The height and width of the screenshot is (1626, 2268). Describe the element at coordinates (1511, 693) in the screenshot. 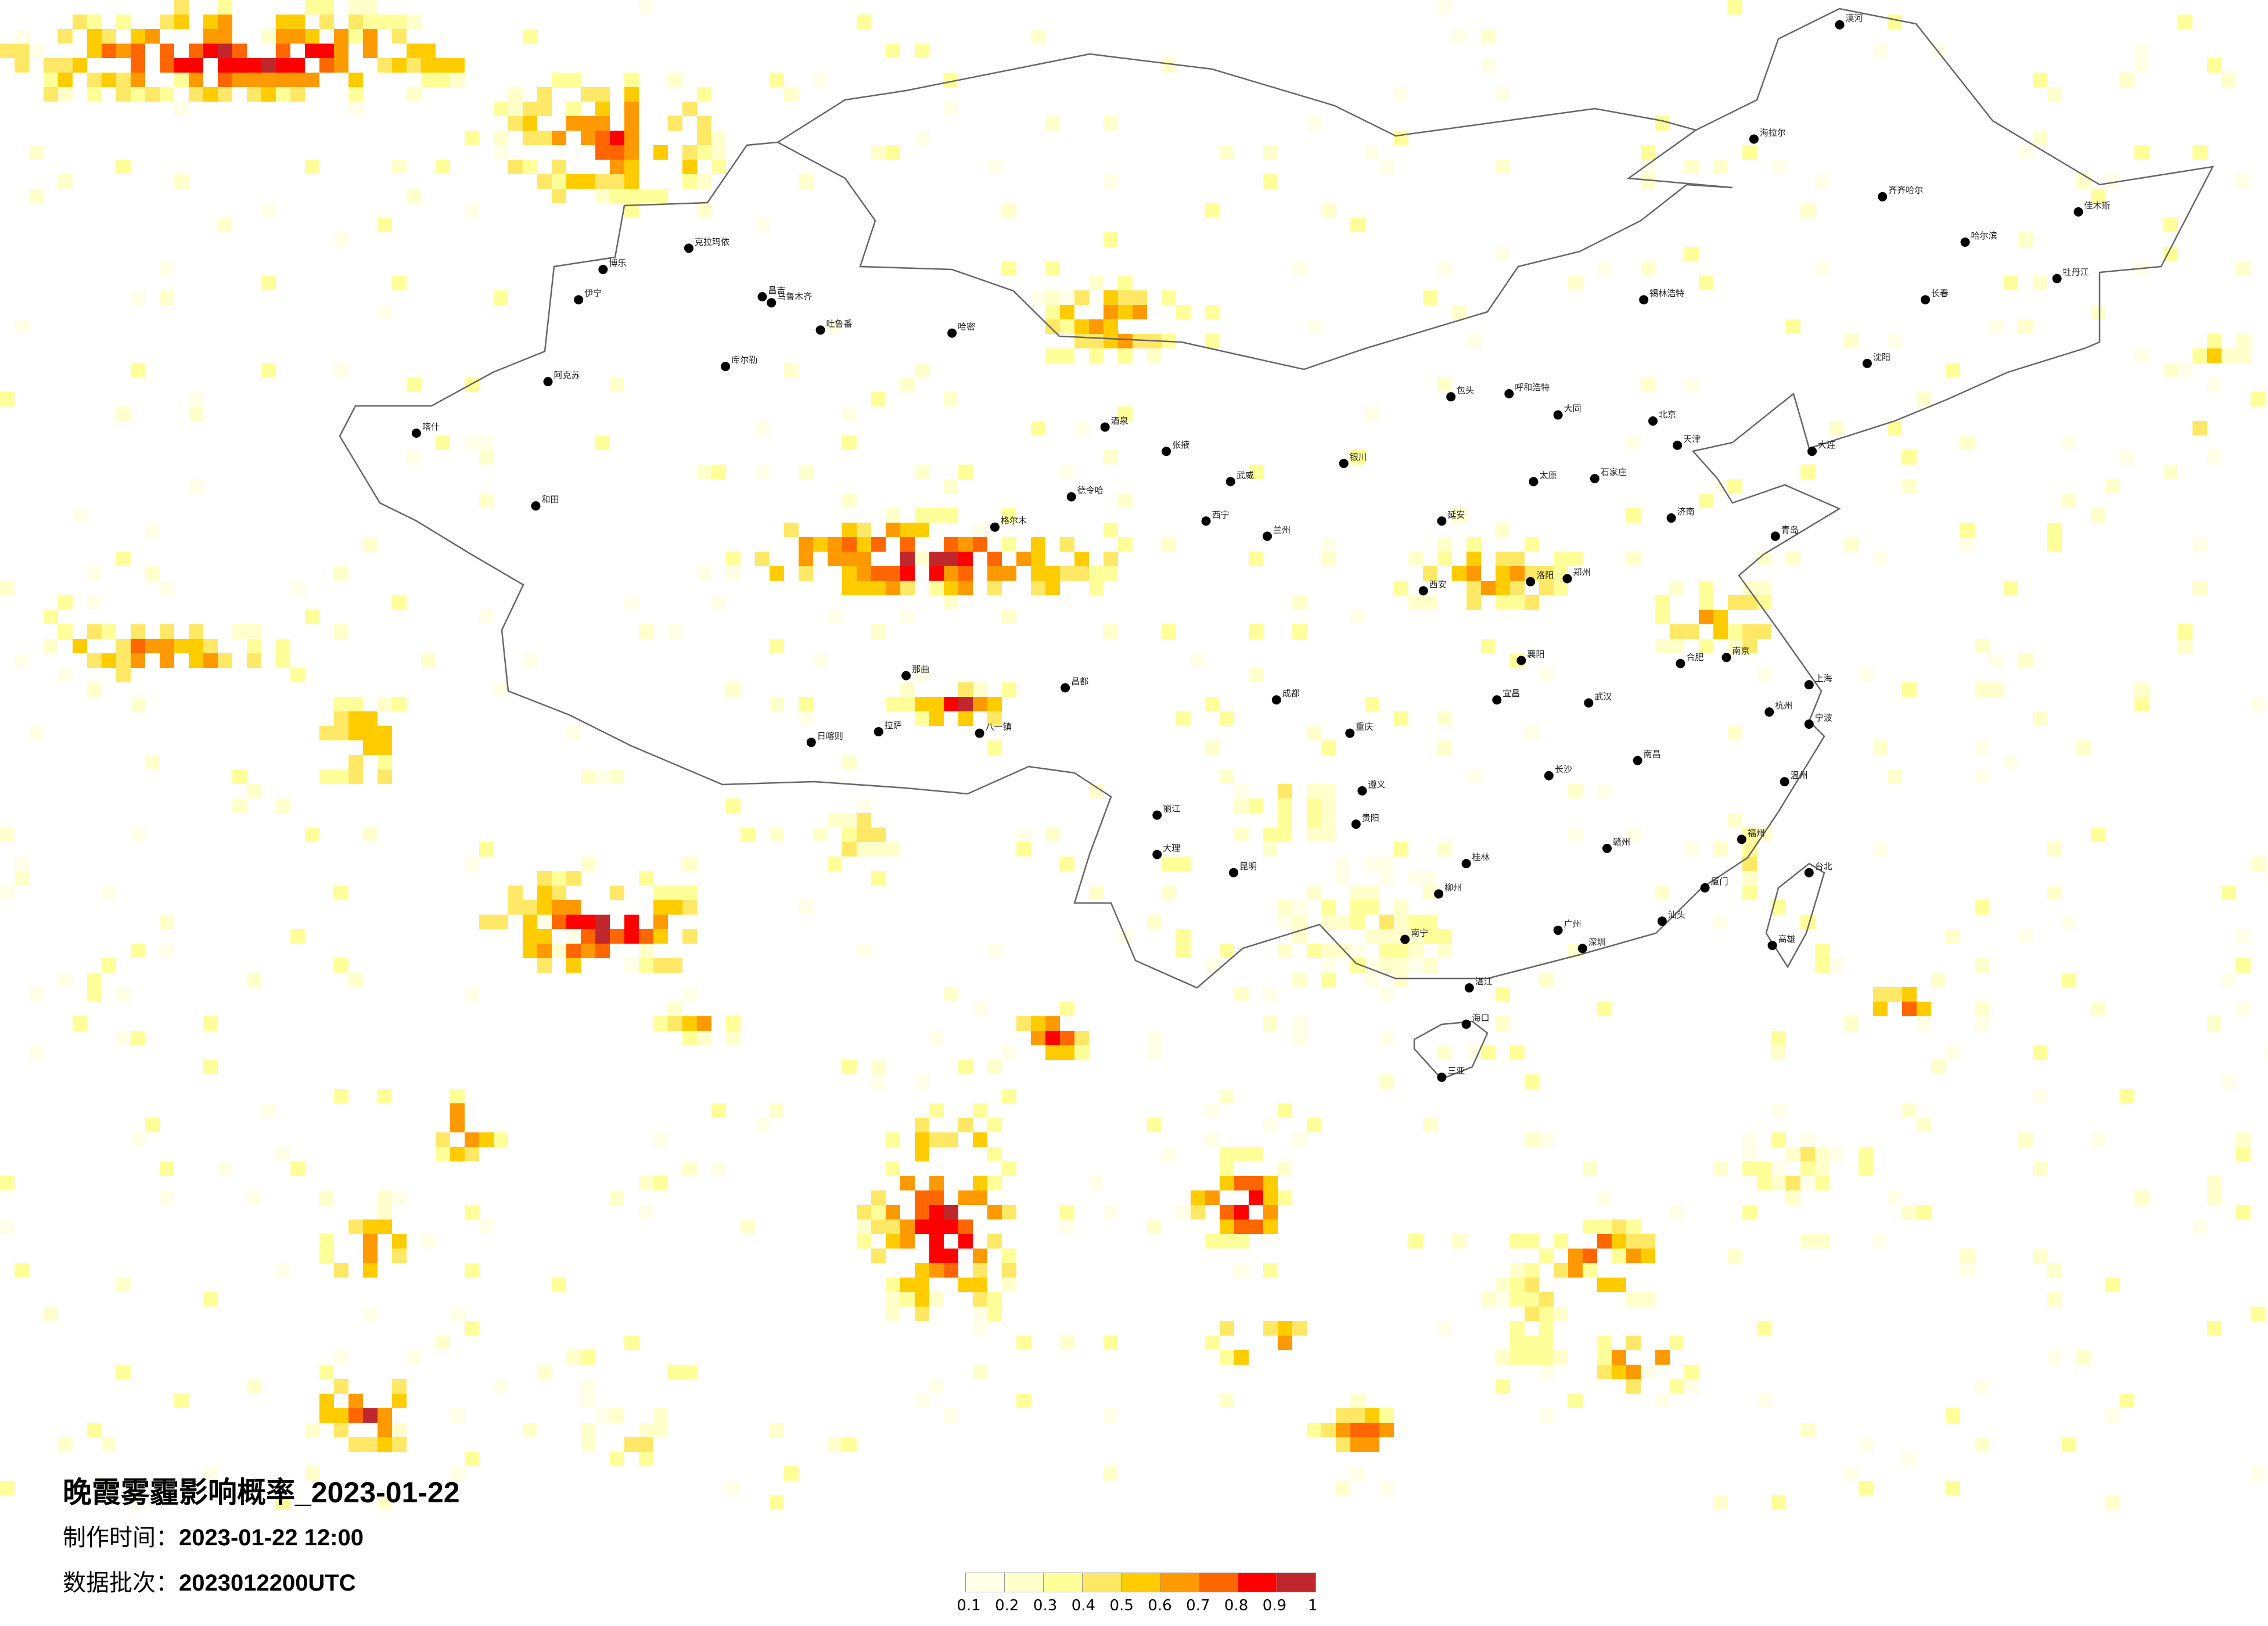

I see `city-label: 宜昌` at that location.